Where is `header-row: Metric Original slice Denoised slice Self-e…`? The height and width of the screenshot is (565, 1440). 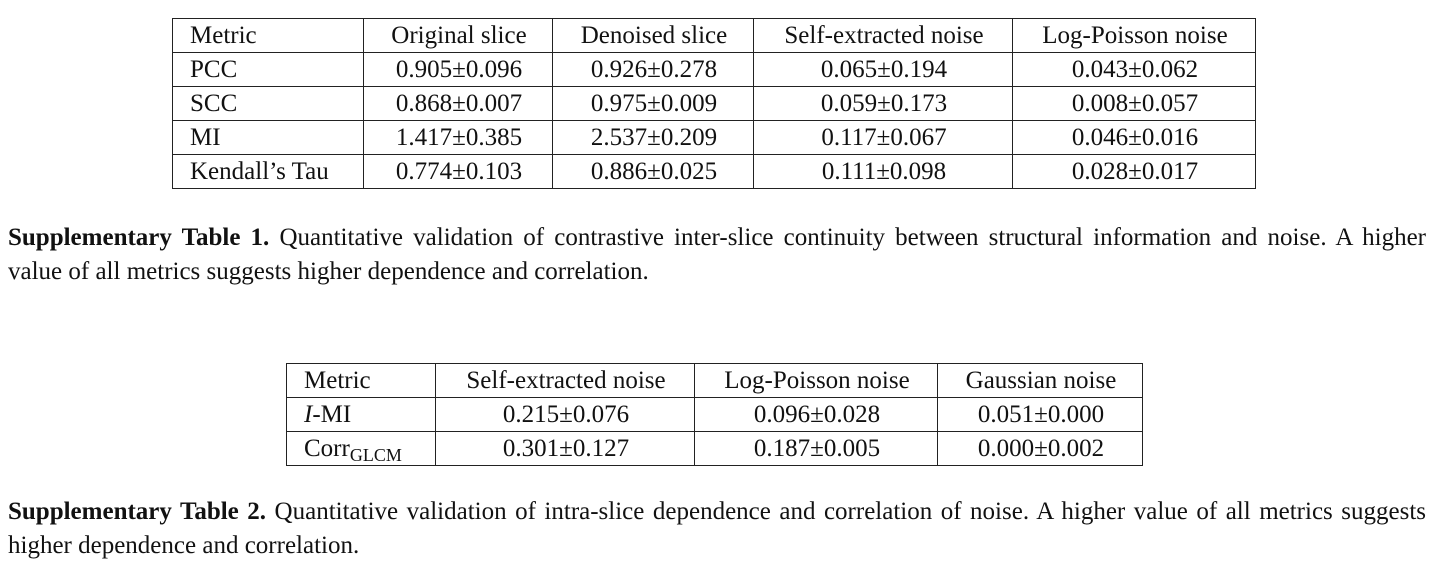 header-row: Metric Original slice Denoised slice Self-e… is located at coordinates (714, 35).